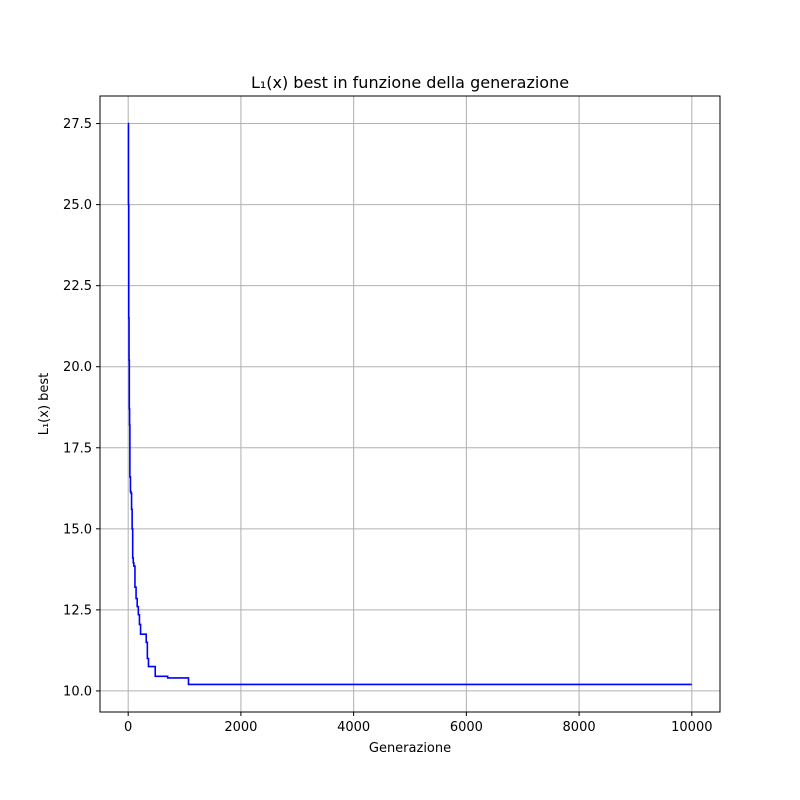  Describe the element at coordinates (466, 727) in the screenshot. I see `x-tick-label: 6000` at that location.